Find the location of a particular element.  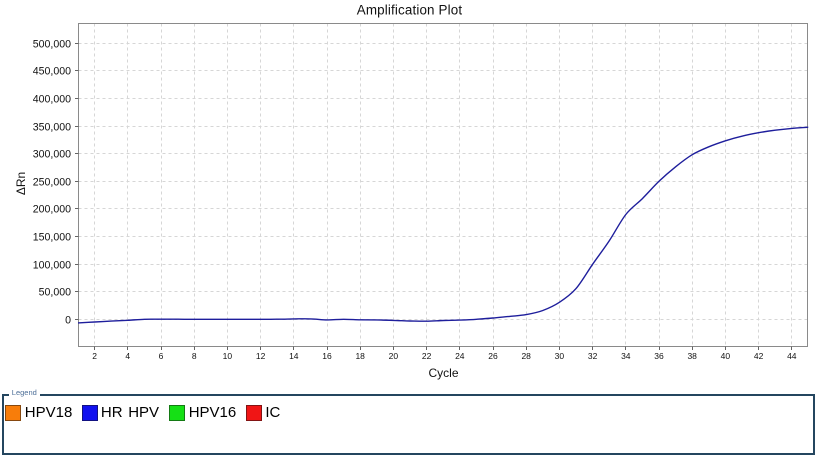

svg-text: 4 is located at coordinates (127, 356).